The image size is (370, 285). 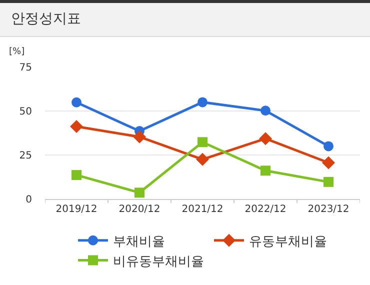 What do you see at coordinates (25, 112) in the screenshot?
I see `y-tick-label: 50` at bounding box center [25, 112].